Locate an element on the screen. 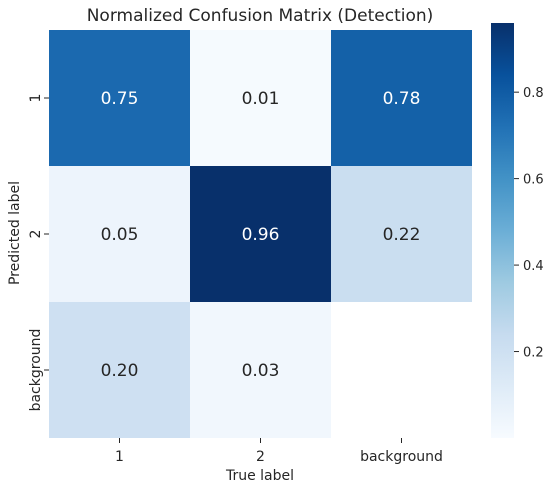 The height and width of the screenshot is (487, 550). y-axis-label: Predicted label is located at coordinates (15, 233).